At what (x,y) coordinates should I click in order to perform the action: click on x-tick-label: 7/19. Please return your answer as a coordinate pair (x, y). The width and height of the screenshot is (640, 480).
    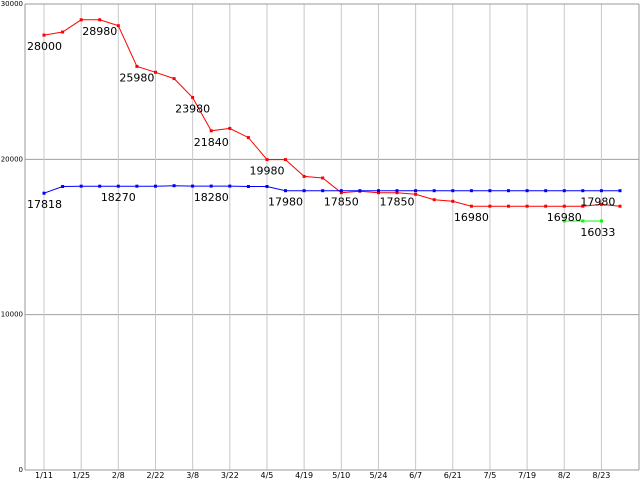
    Looking at the image, I should click on (527, 475).